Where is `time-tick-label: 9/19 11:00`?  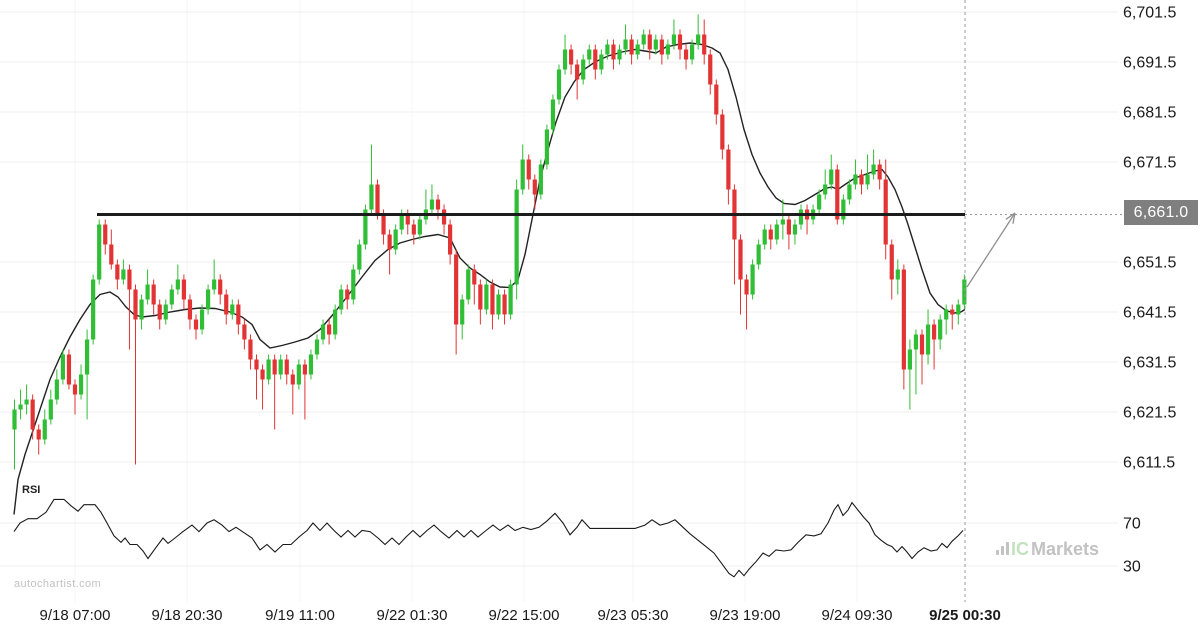
time-tick-label: 9/19 11:00 is located at coordinates (300, 615).